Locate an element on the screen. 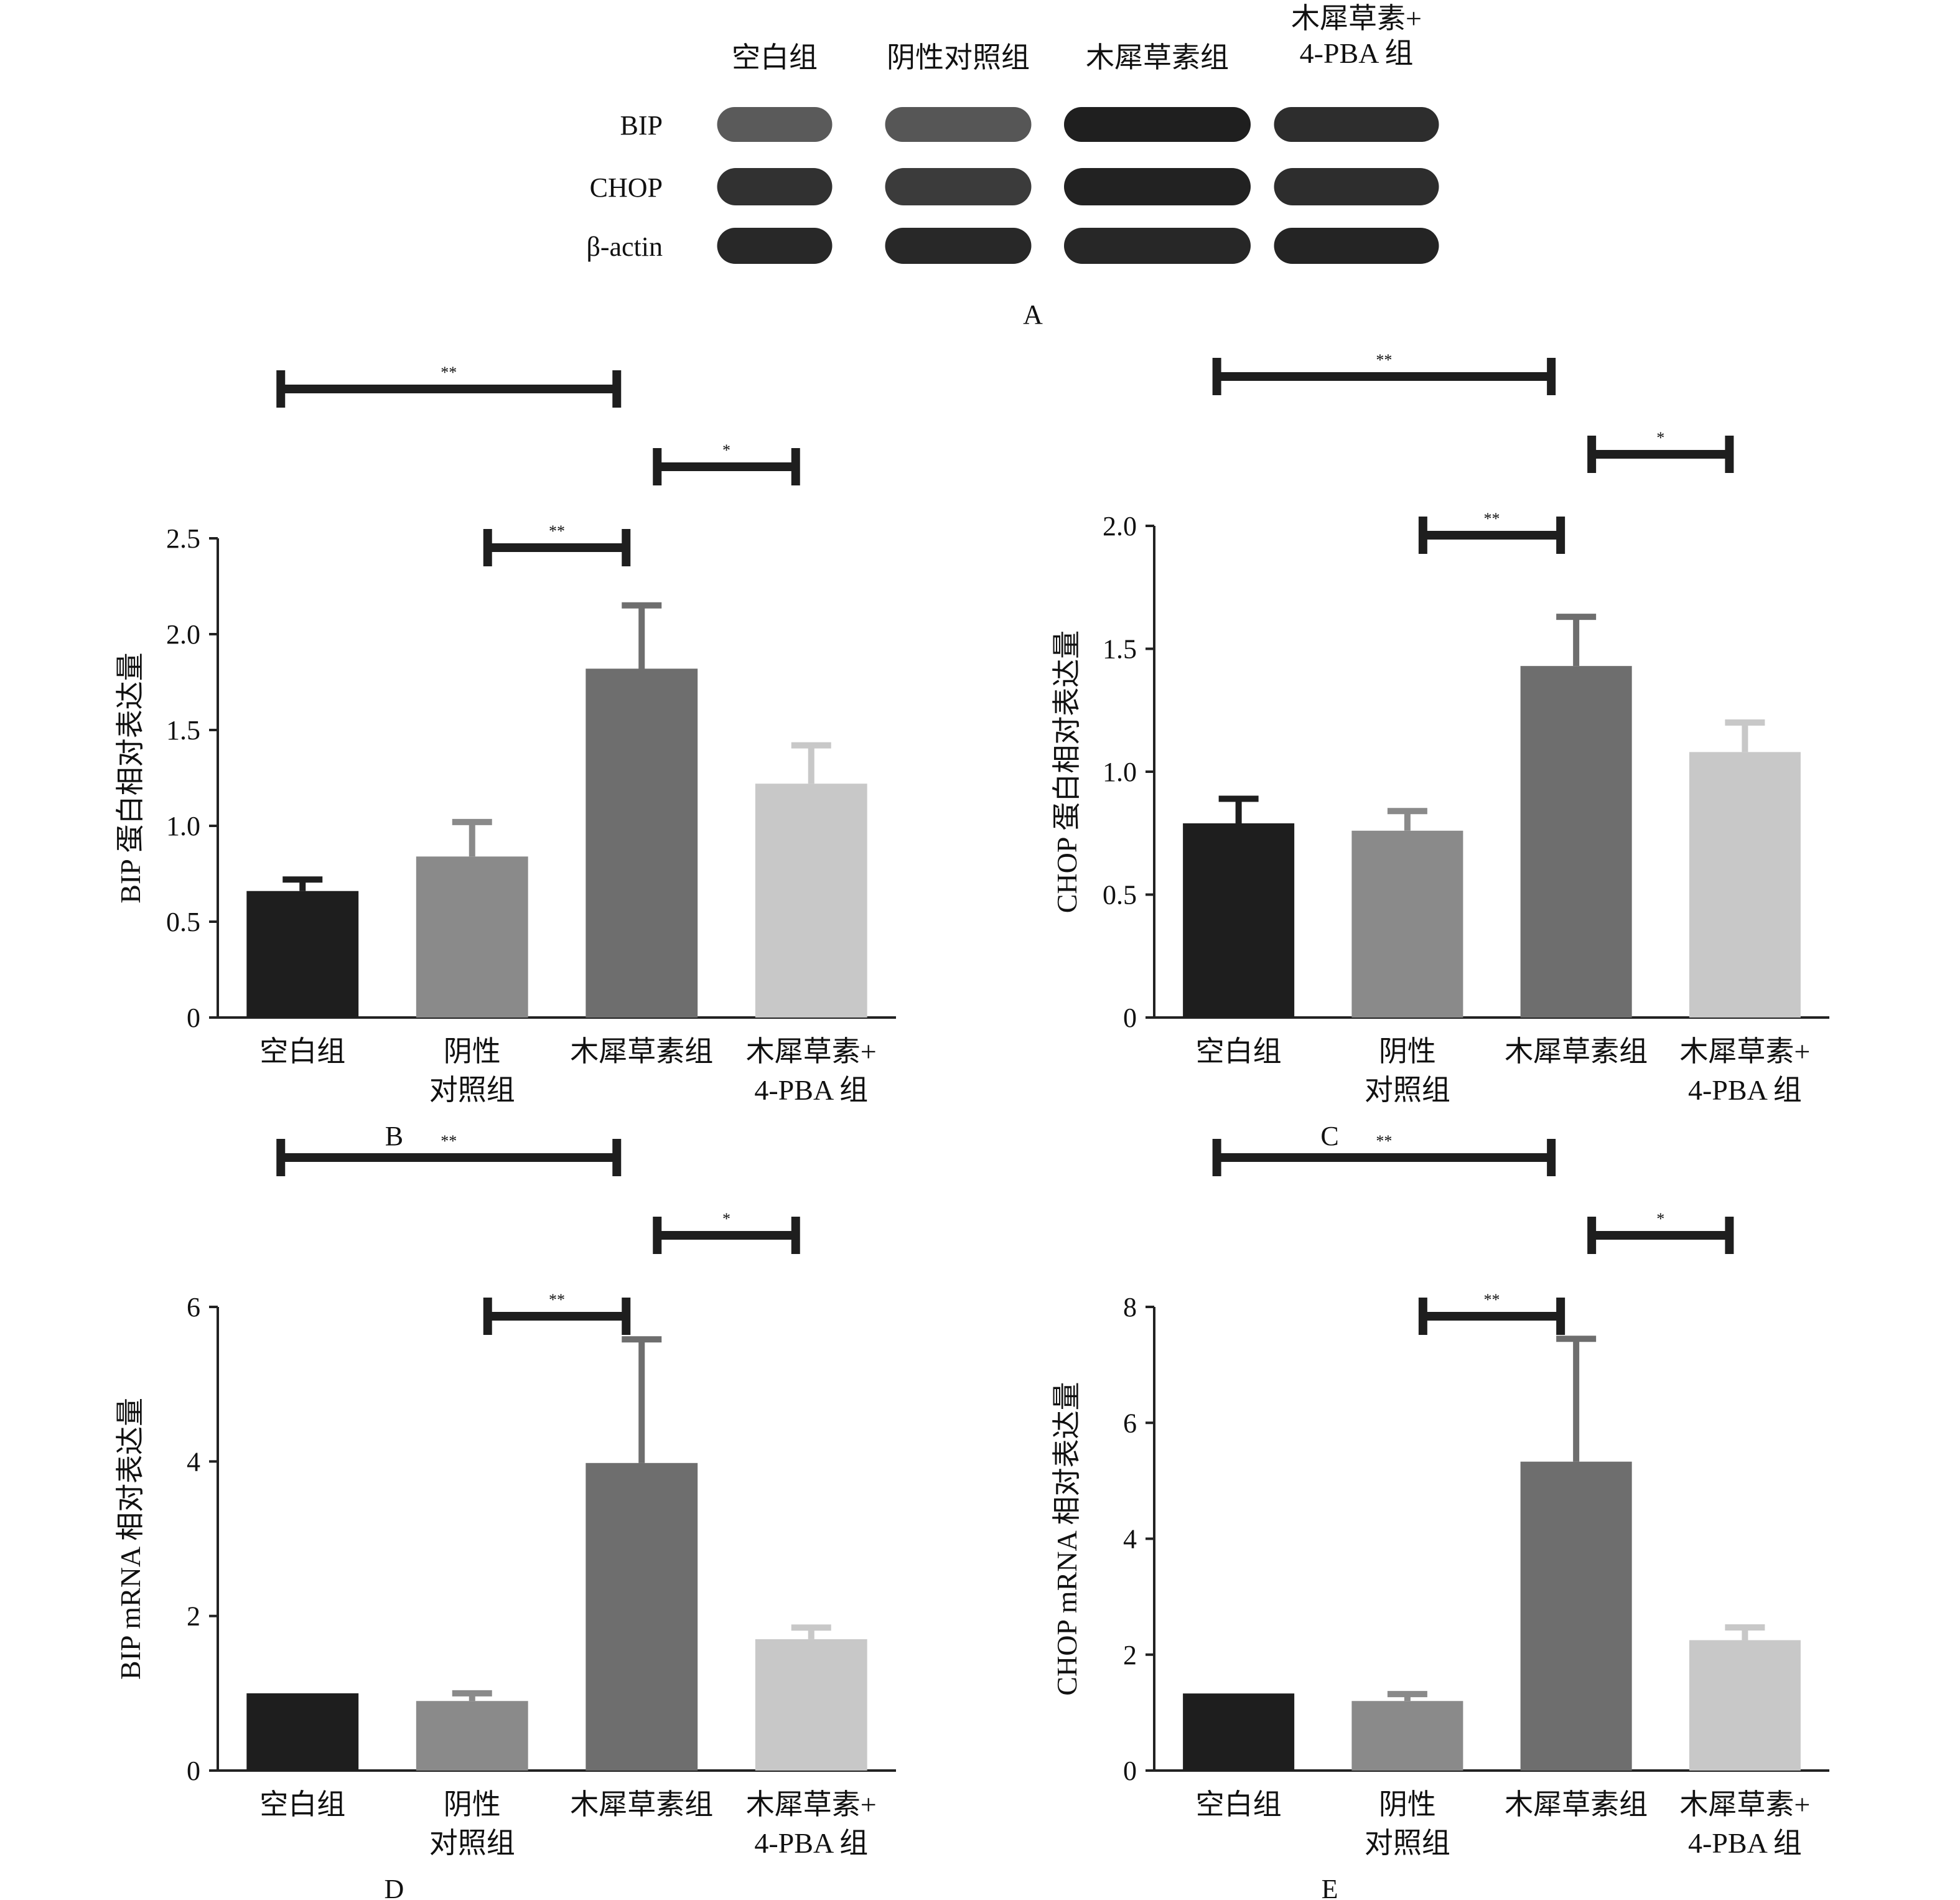  western-blot-panel: 空白组 阴性对照组 木犀草素组 木犀草素+4-PBA 组 BIP CHOP β-actin A is located at coordinates (1012, 166).